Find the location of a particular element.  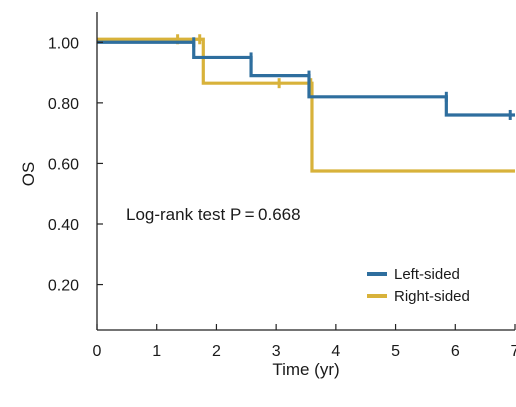

x-tick-label: 0 is located at coordinates (97, 351).